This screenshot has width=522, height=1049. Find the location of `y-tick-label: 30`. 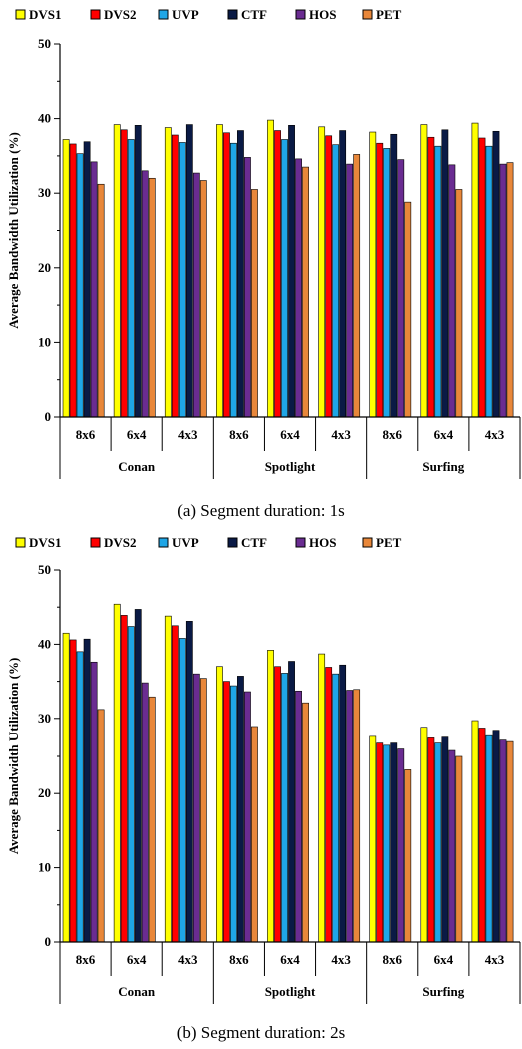

y-tick-label: 30 is located at coordinates (44, 192).